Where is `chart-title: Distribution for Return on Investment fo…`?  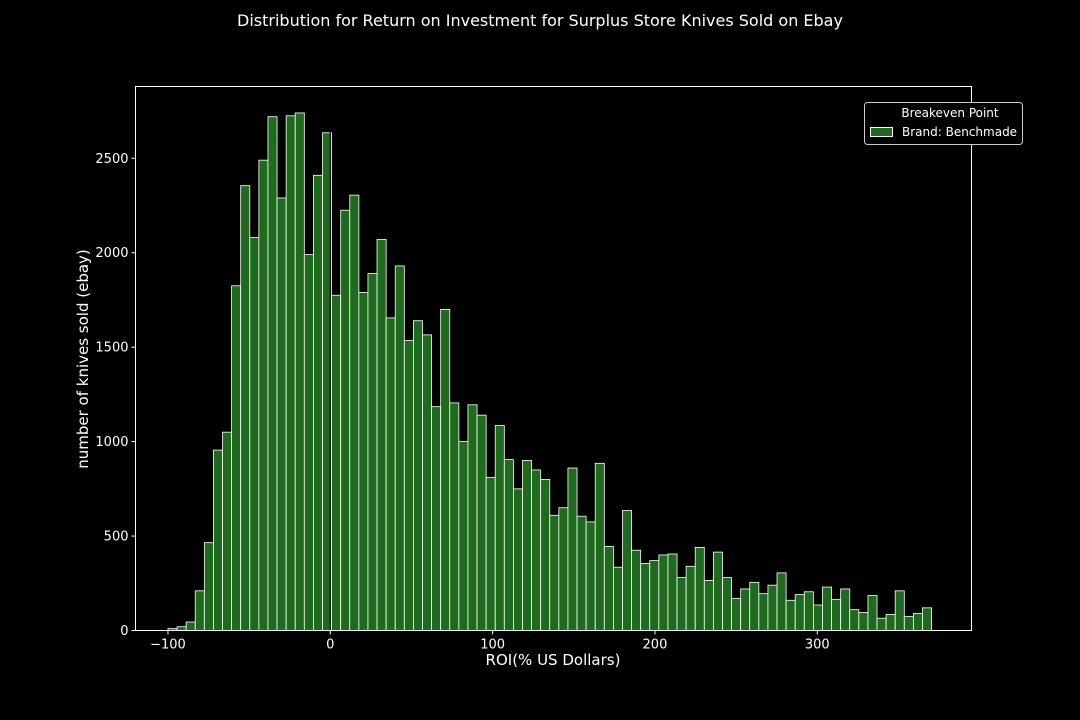
chart-title: Distribution for Return on Investment fo… is located at coordinates (540, 20).